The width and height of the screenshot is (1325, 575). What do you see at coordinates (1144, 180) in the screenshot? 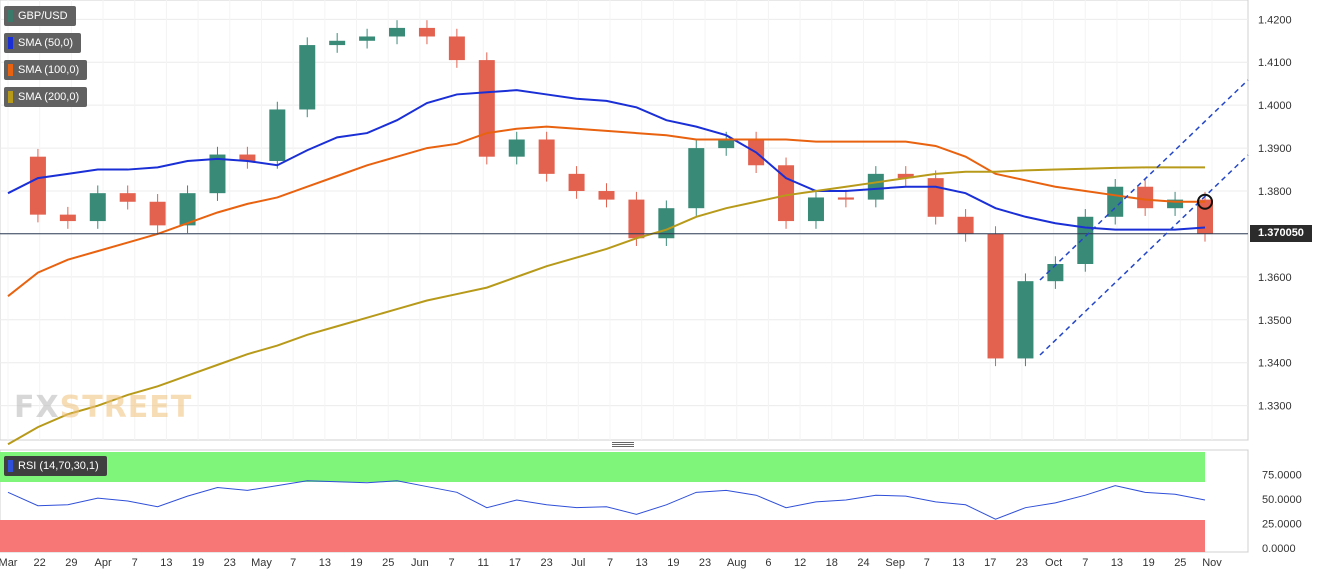
I see `channel-upper-line` at bounding box center [1144, 180].